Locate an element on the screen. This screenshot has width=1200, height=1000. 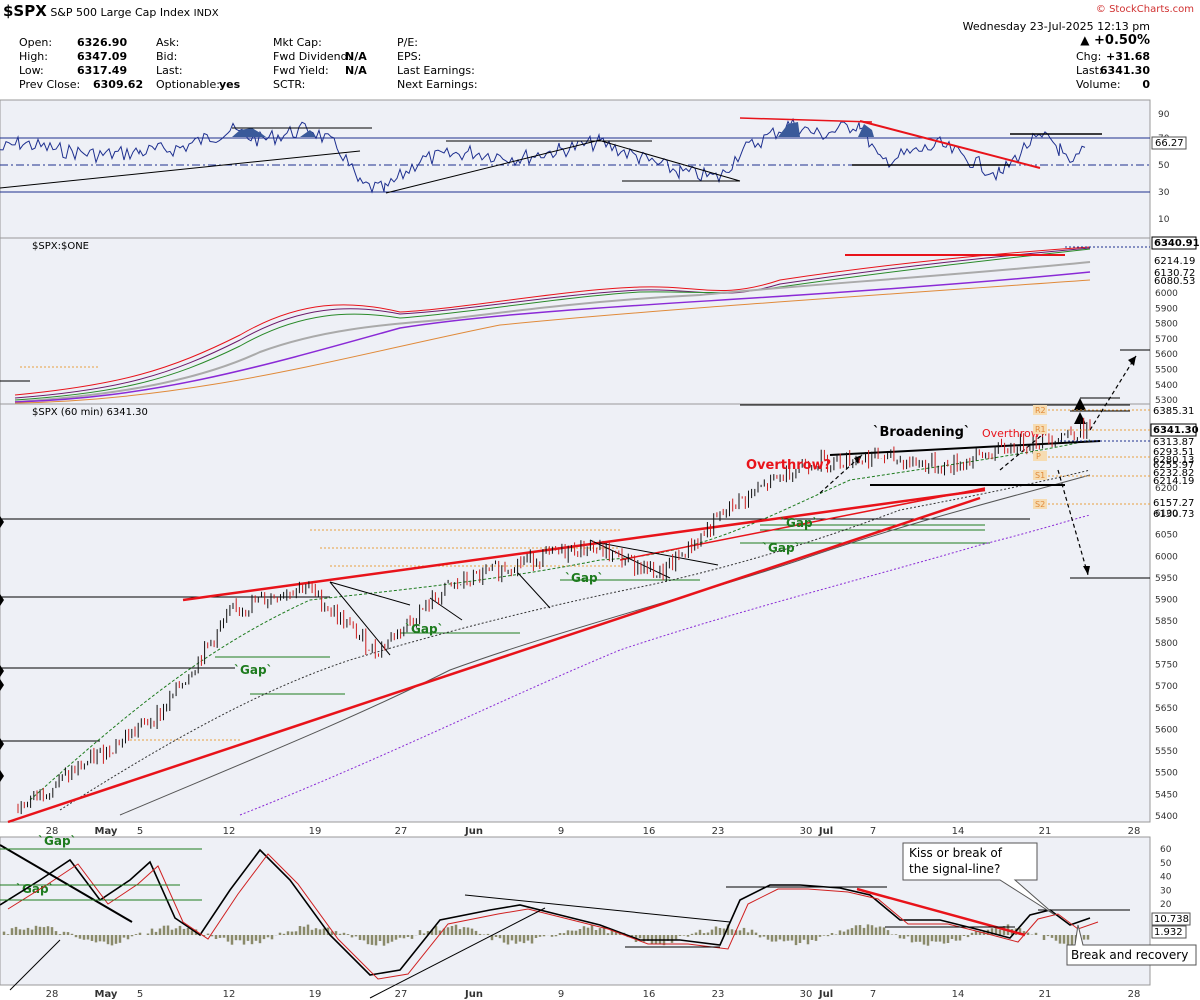
rsi-reference-lines is located at coordinates (575, 165).